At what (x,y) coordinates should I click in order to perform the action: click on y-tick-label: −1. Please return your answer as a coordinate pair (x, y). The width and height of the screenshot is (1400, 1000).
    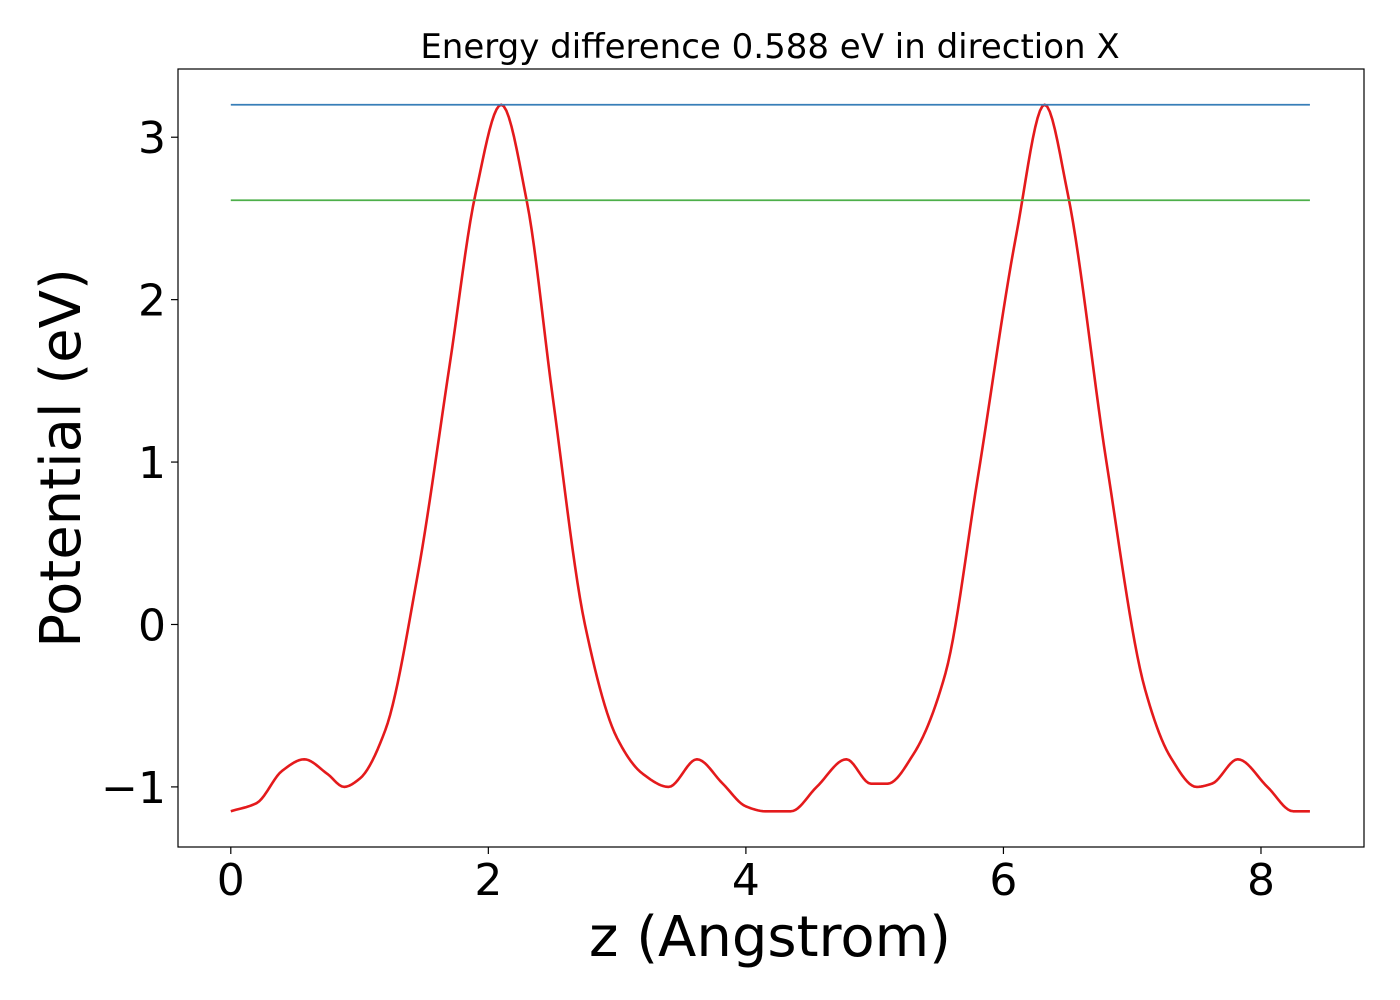
    Looking at the image, I should click on (133, 788).